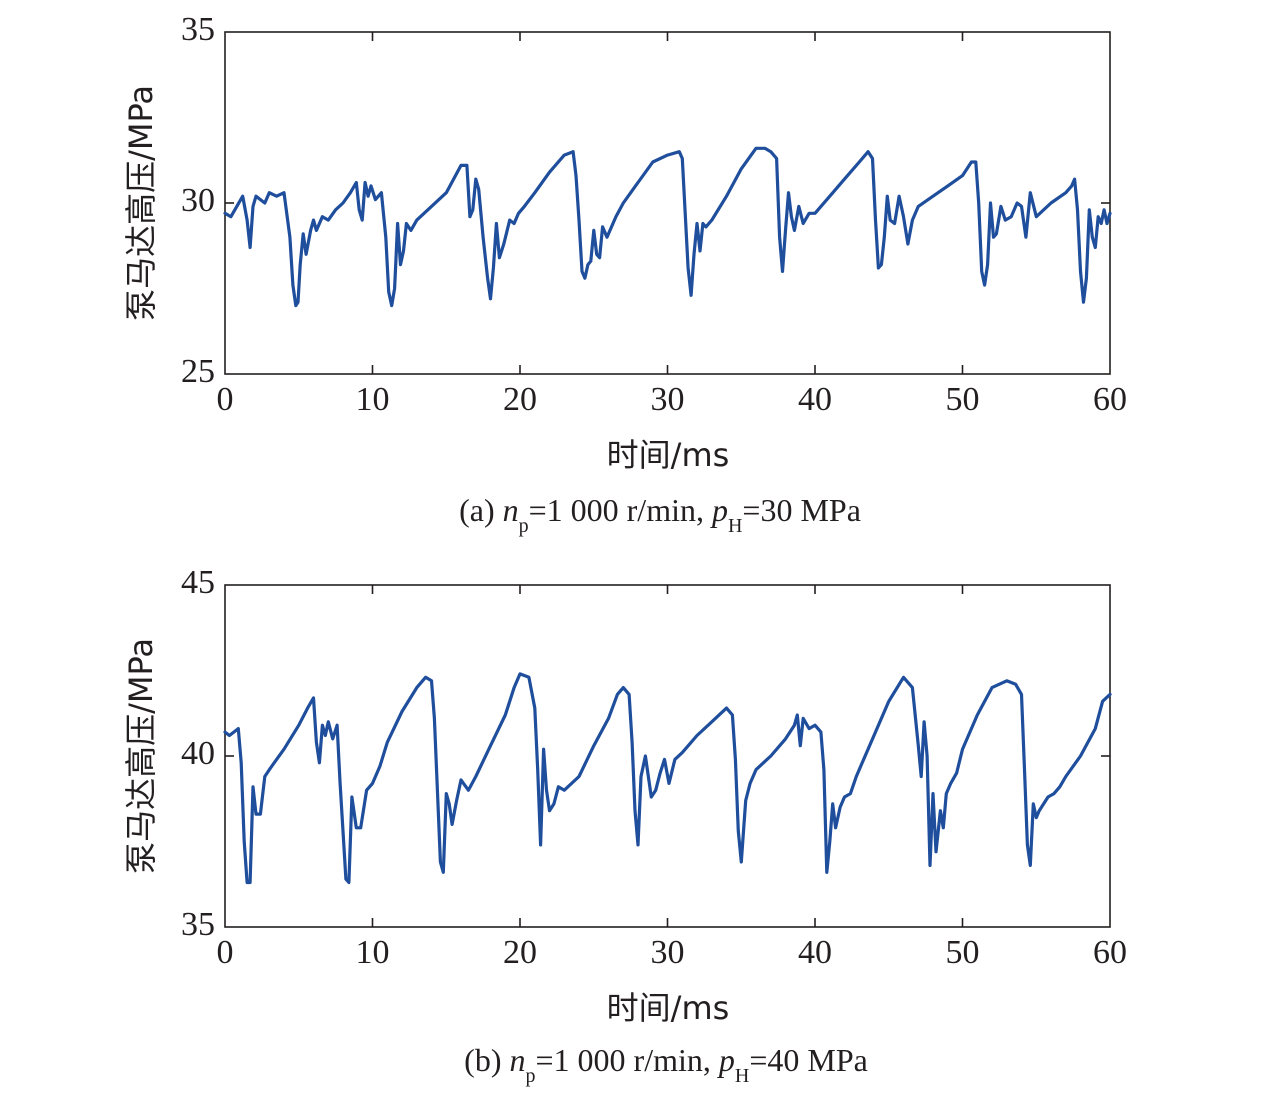  I want to click on caption-suffix: =30 MPa, so click(801, 510).